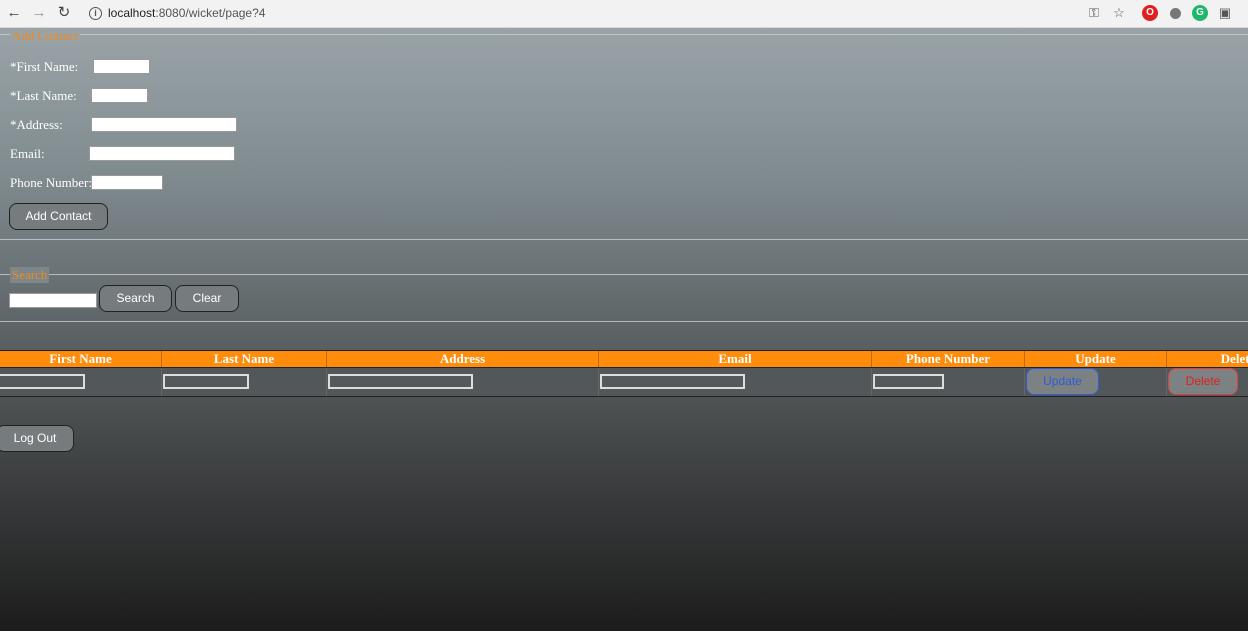 Image resolution: width=1248 pixels, height=631 pixels. What do you see at coordinates (624, 274) in the screenshot?
I see `search-top-rule` at bounding box center [624, 274].